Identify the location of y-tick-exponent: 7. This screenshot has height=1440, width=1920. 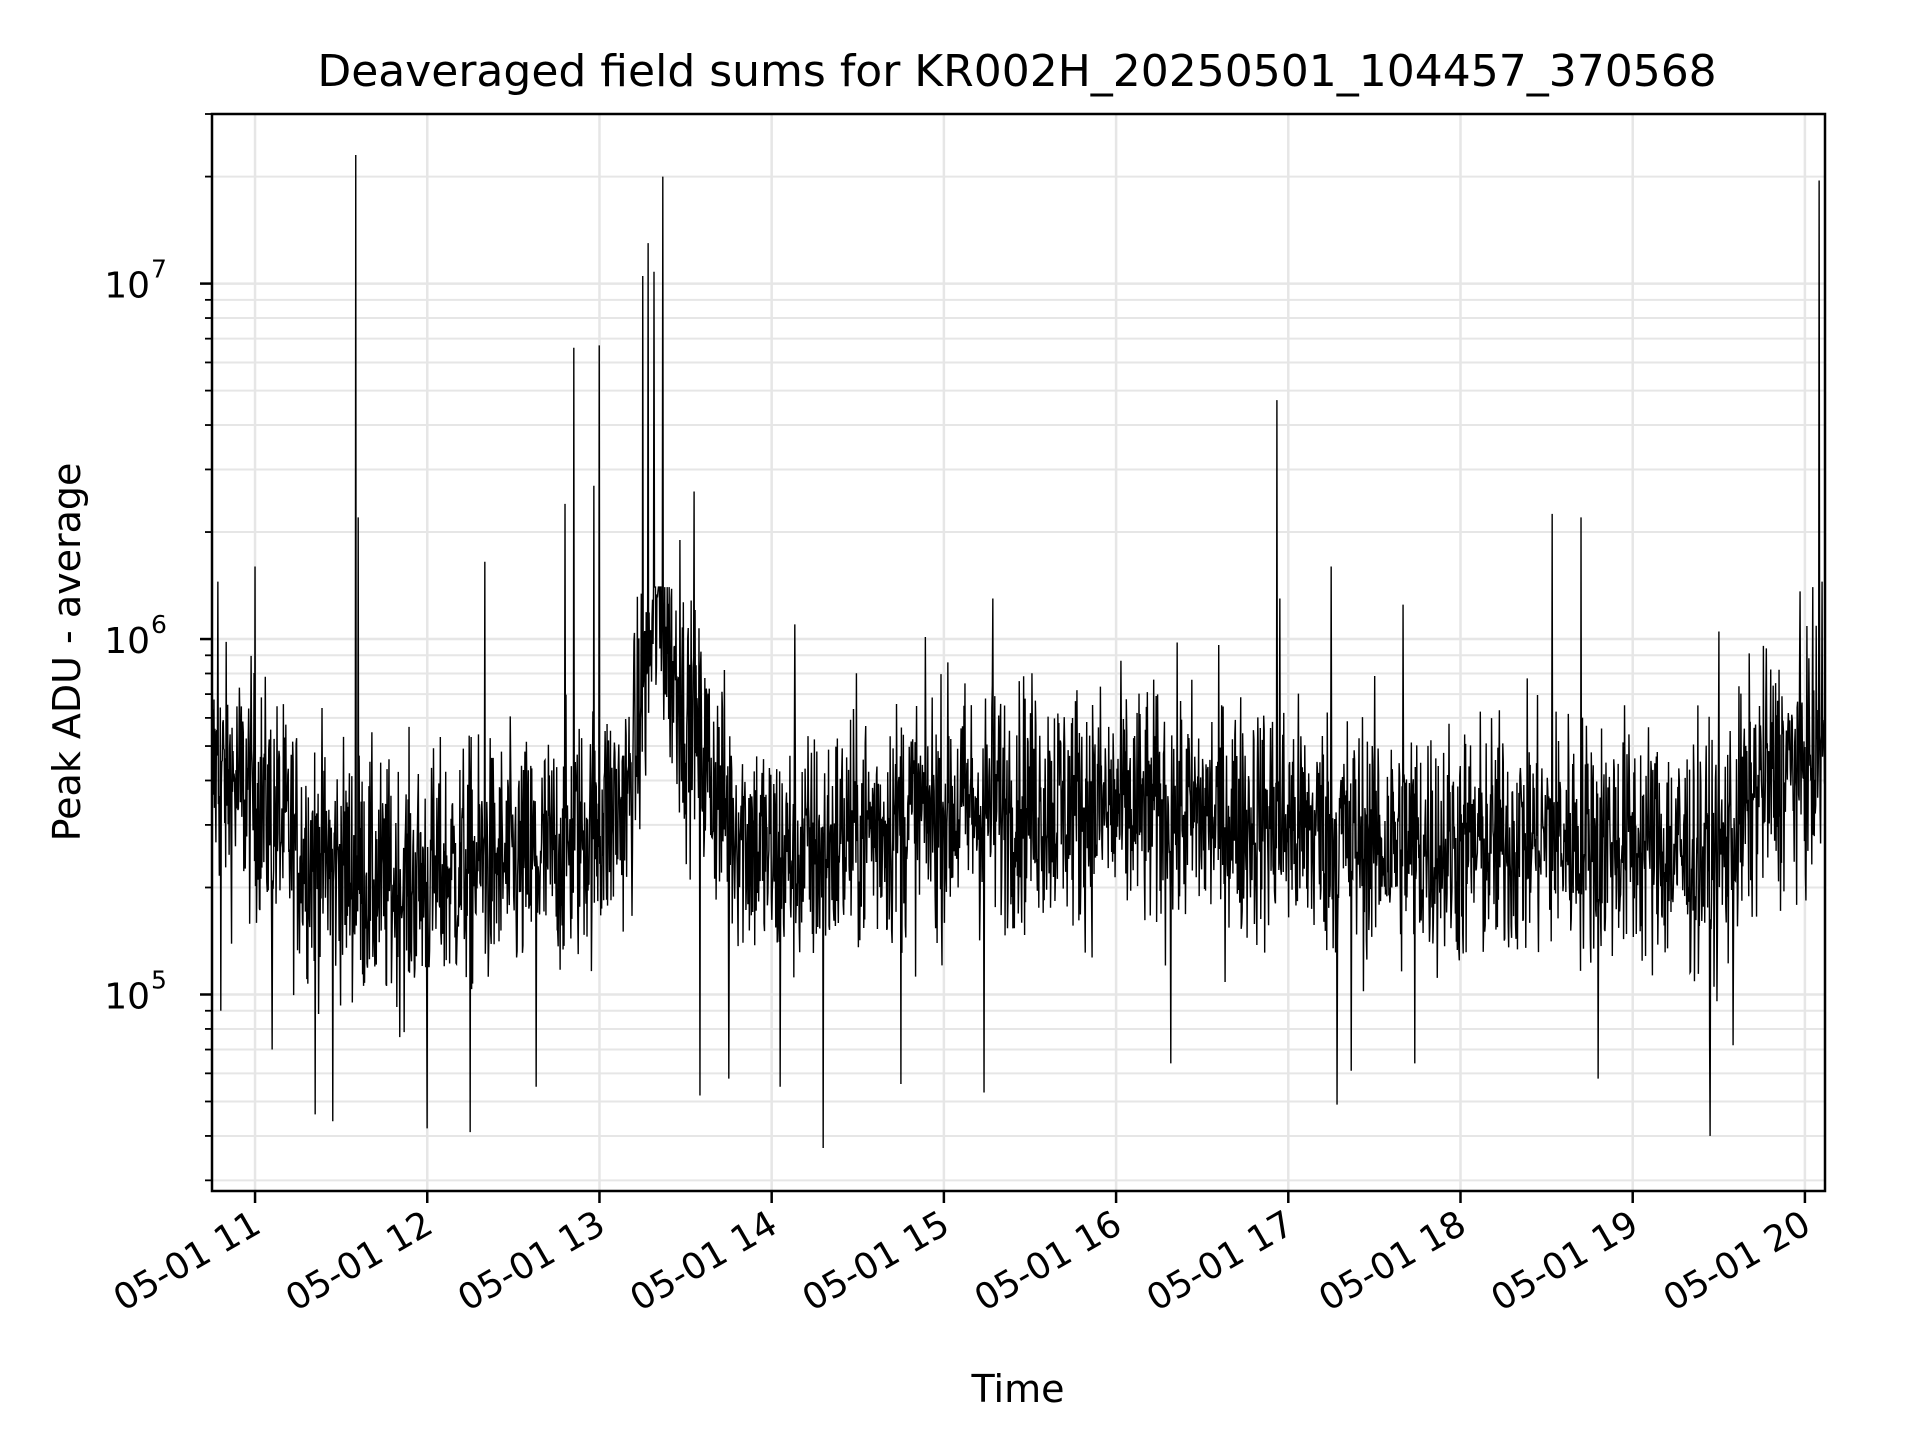
(159, 269).